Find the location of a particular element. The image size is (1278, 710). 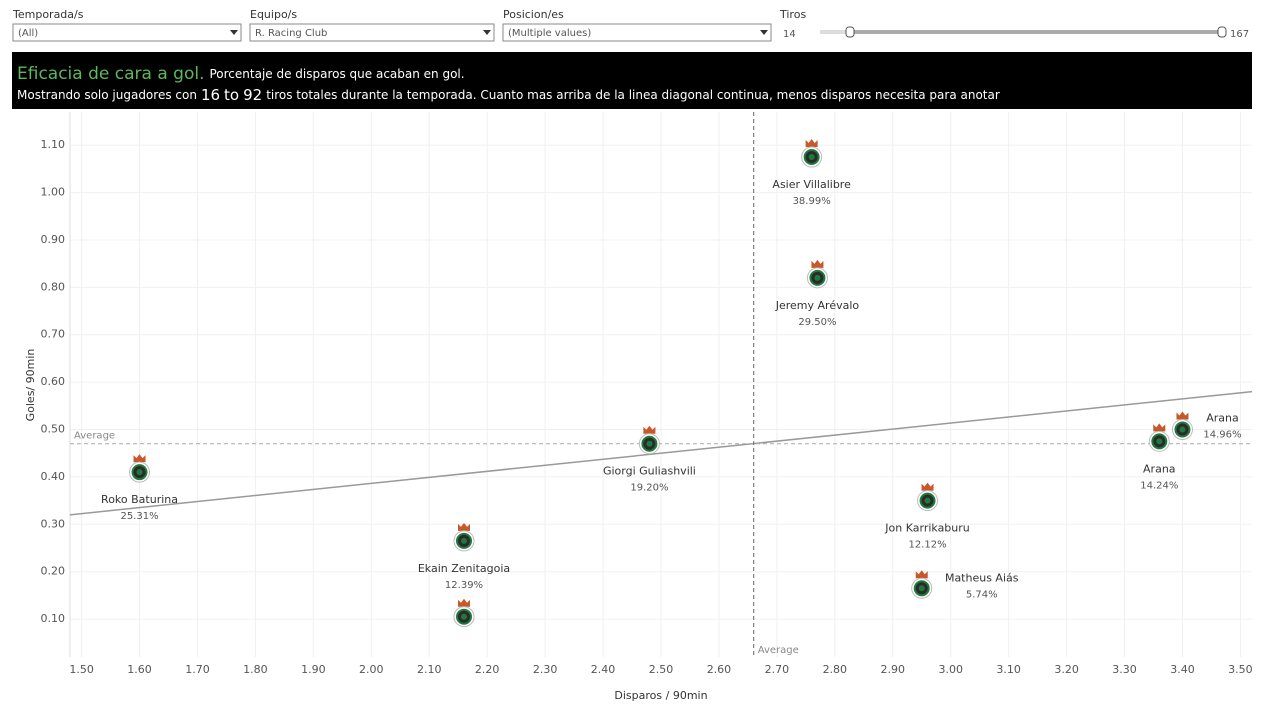

slider-max: 167 is located at coordinates (1239, 34).